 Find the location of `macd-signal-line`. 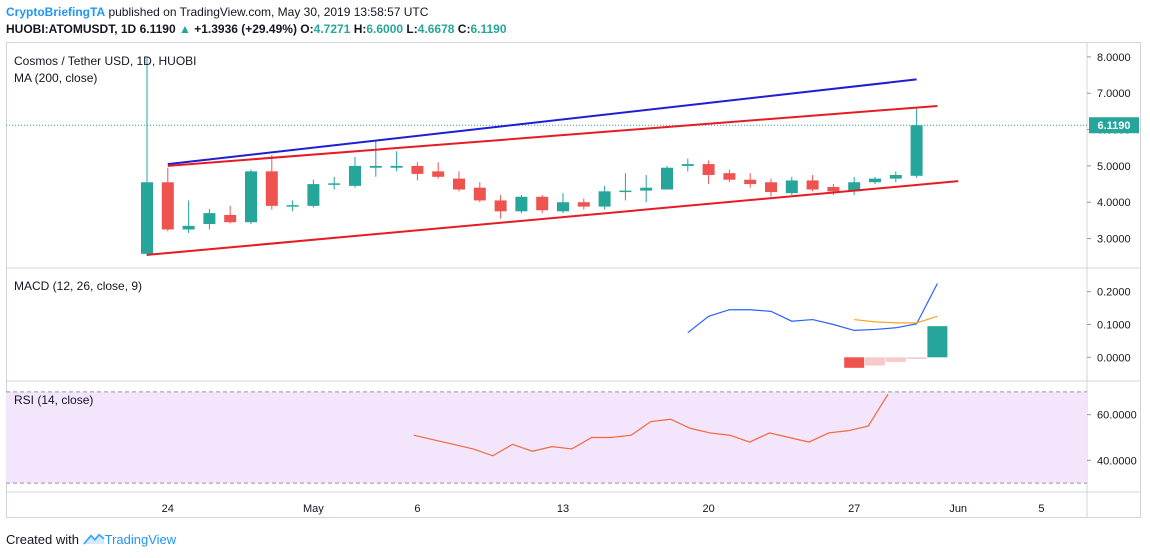

macd-signal-line is located at coordinates (896, 319).